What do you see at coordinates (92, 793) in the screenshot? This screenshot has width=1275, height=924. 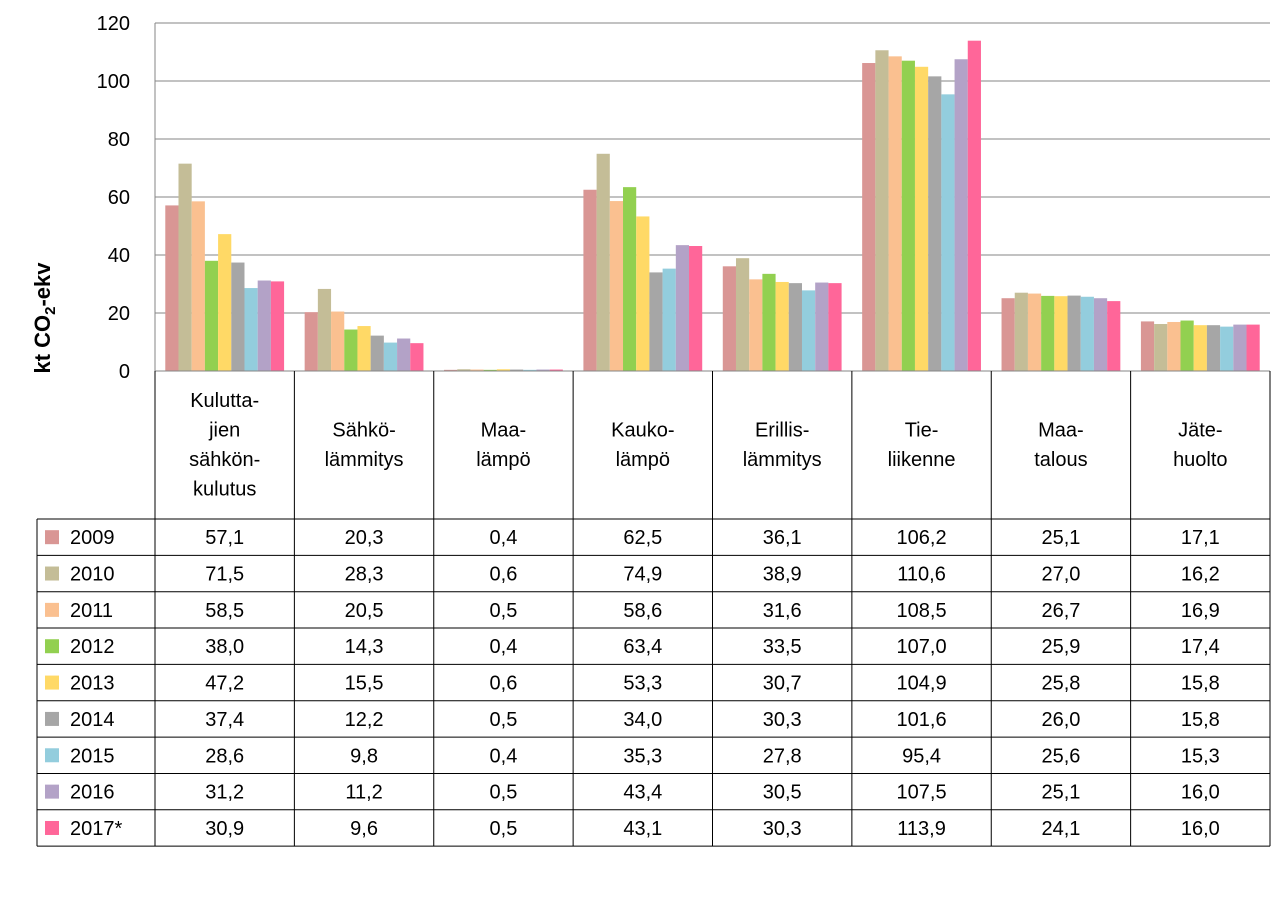 I see `legend-label-2016: 2016` at bounding box center [92, 793].